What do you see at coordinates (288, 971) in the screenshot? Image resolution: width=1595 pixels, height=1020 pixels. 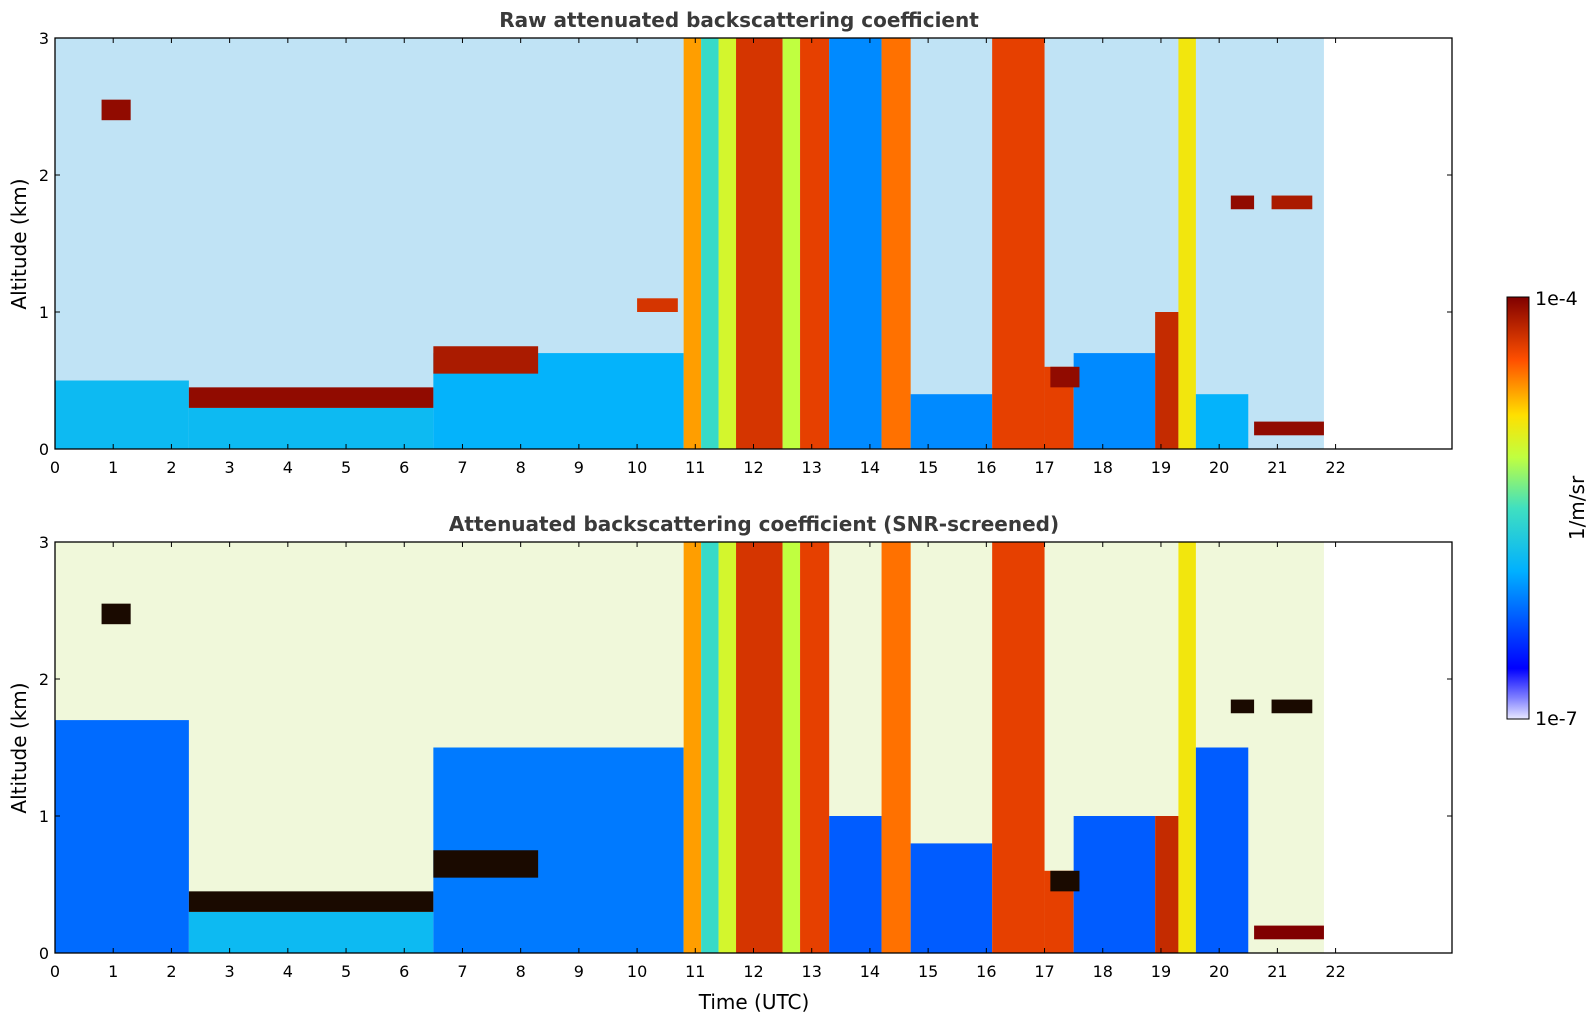 I see `x-tick-label: 4` at bounding box center [288, 971].